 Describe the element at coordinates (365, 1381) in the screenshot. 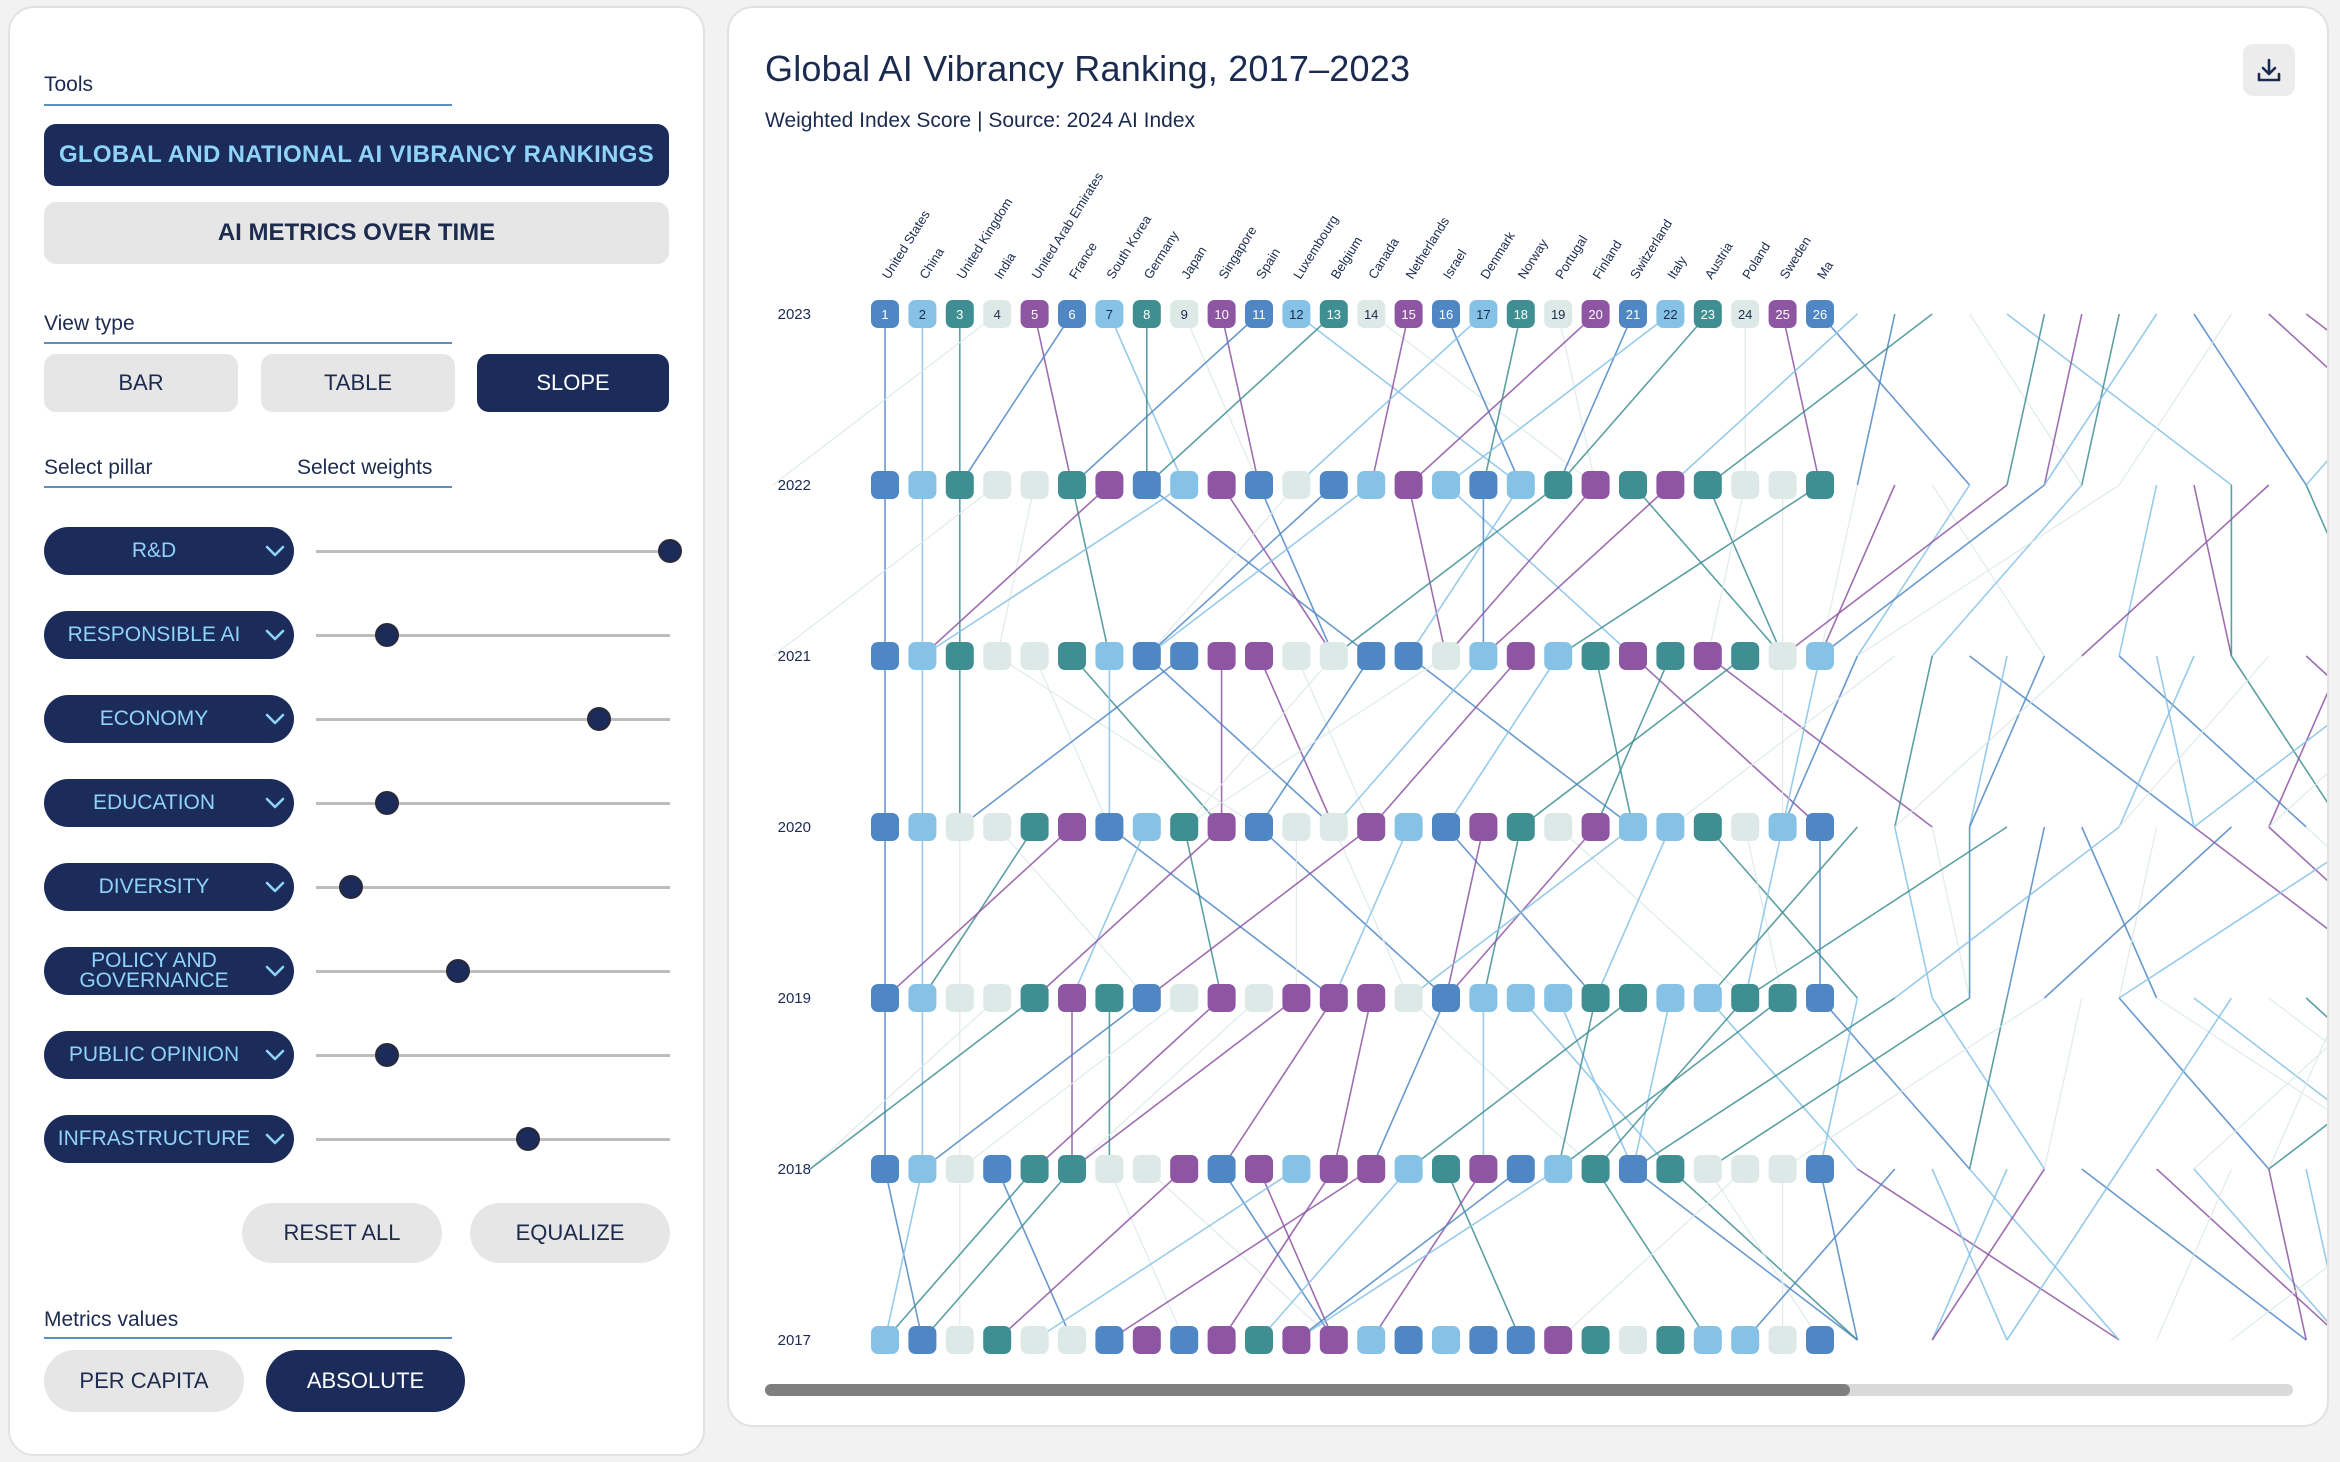

I see `absolute-button: ABSOLUTE` at that location.